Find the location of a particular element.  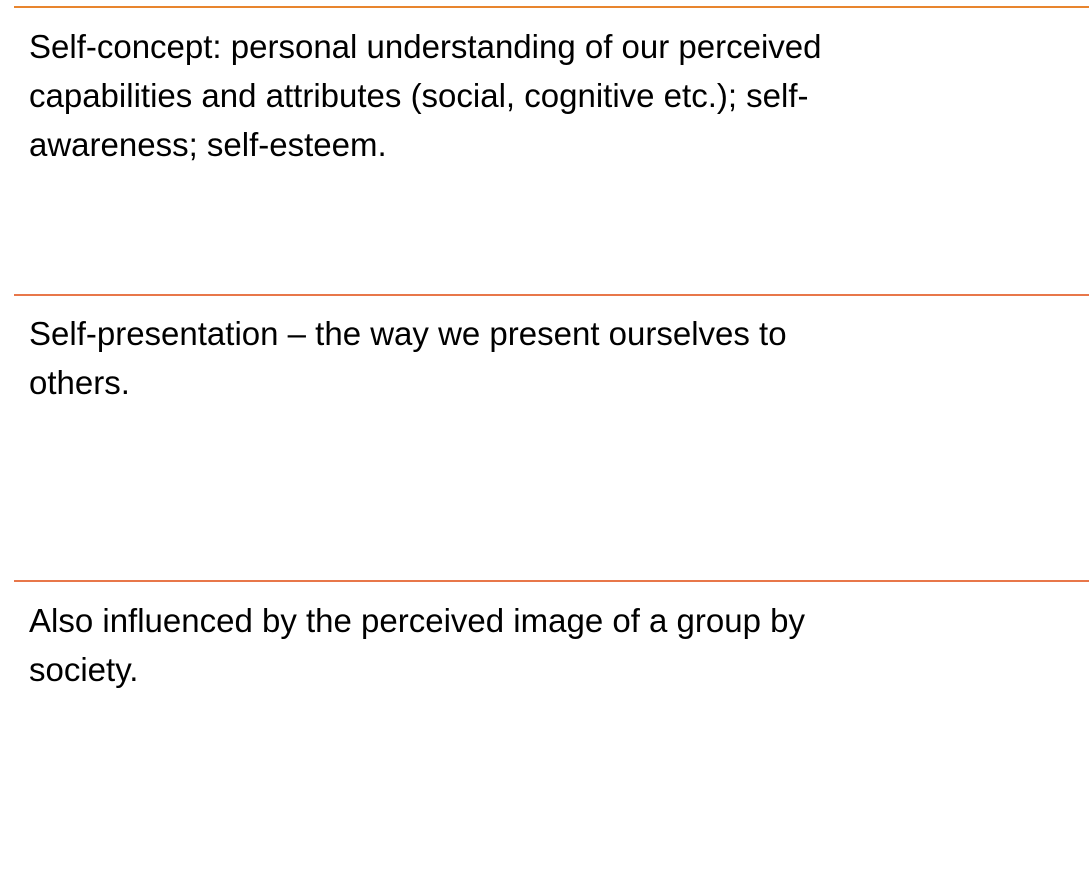

text-line: others. is located at coordinates (79, 382).